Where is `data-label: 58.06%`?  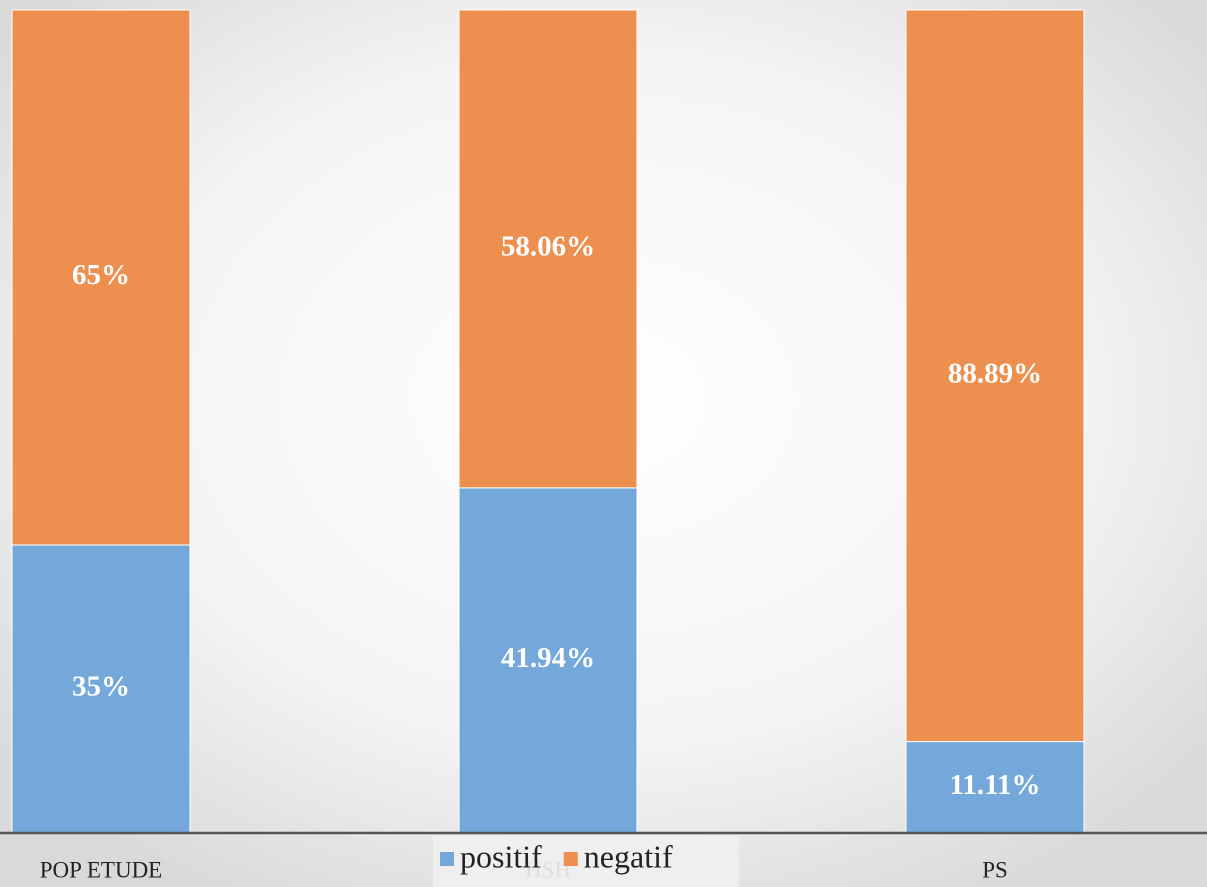
data-label: 58.06% is located at coordinates (548, 247).